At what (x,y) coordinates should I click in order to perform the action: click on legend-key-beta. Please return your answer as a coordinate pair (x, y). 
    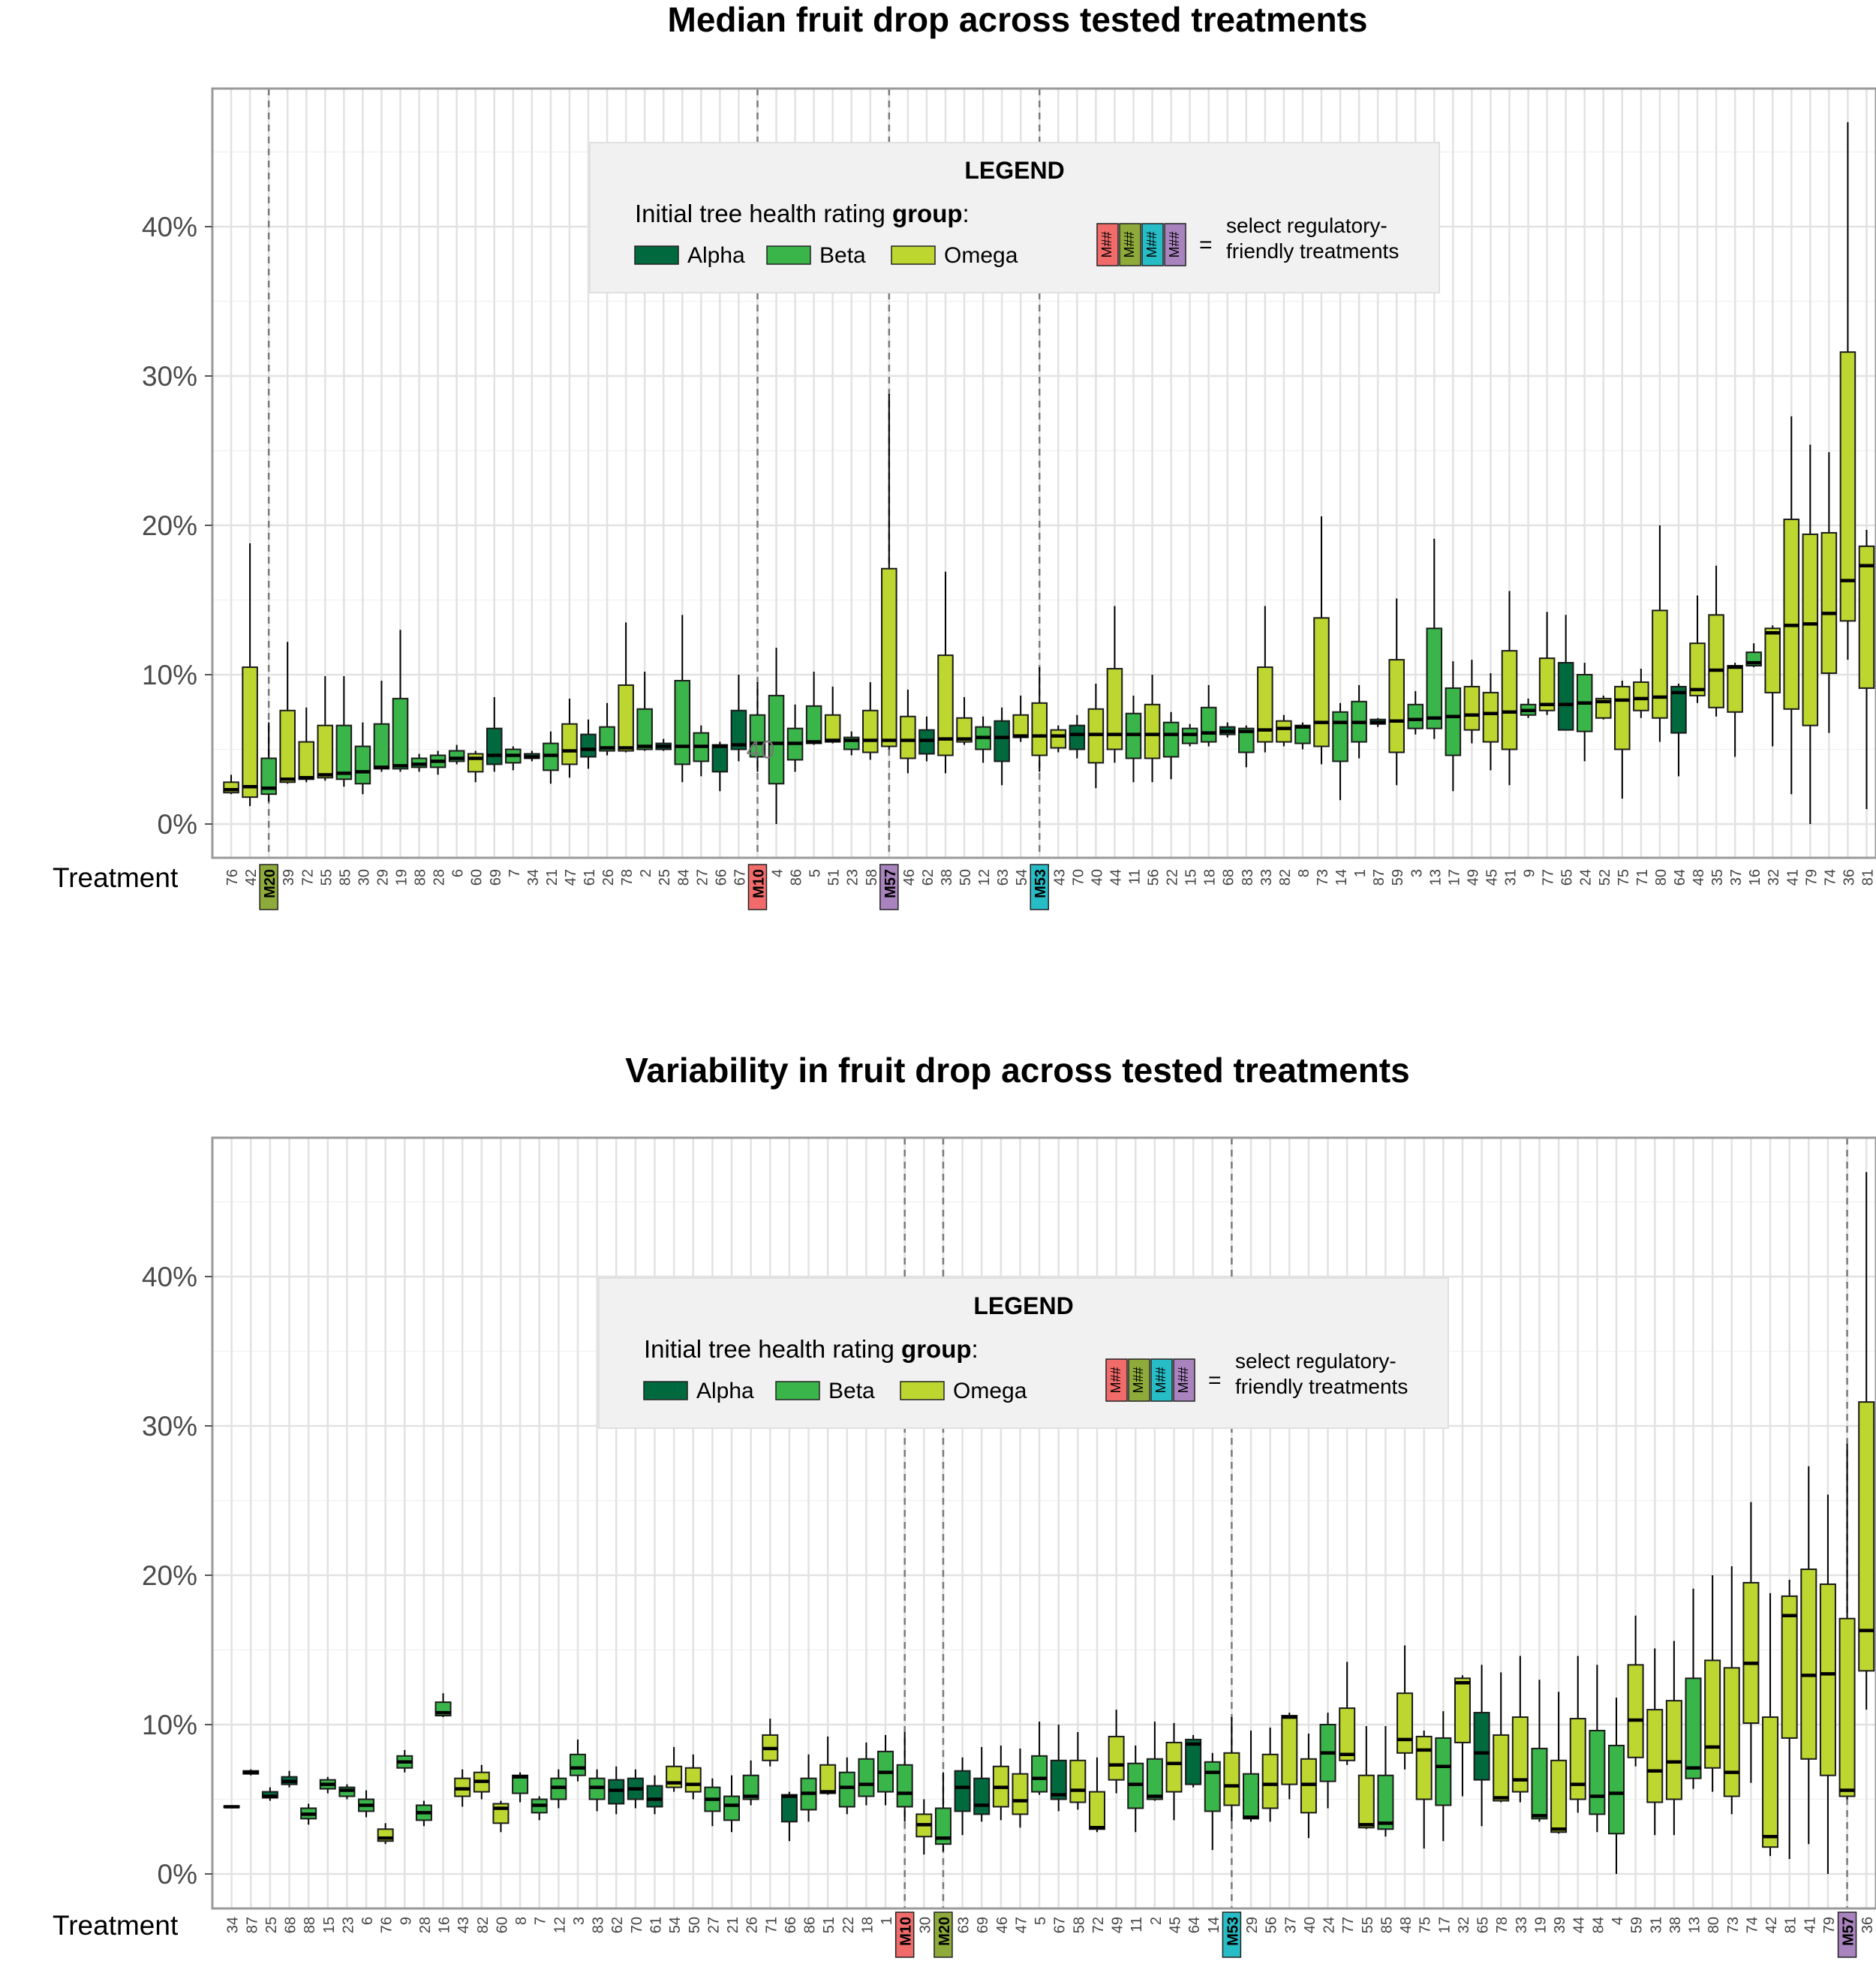
    Looking at the image, I should click on (797, 1390).